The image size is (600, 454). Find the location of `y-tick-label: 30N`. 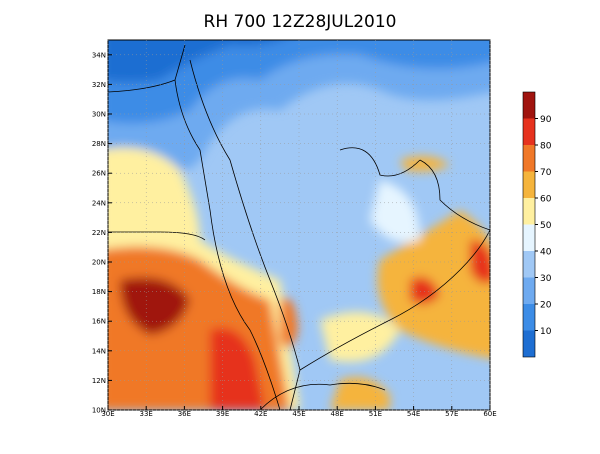

y-tick-label: 30N is located at coordinates (99, 115).